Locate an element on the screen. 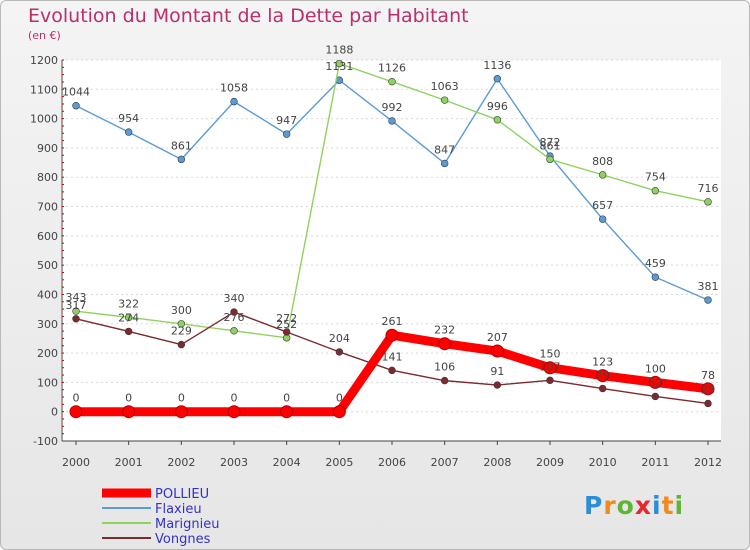 The height and width of the screenshot is (550, 750). x-tick-label: 2007 is located at coordinates (445, 462).